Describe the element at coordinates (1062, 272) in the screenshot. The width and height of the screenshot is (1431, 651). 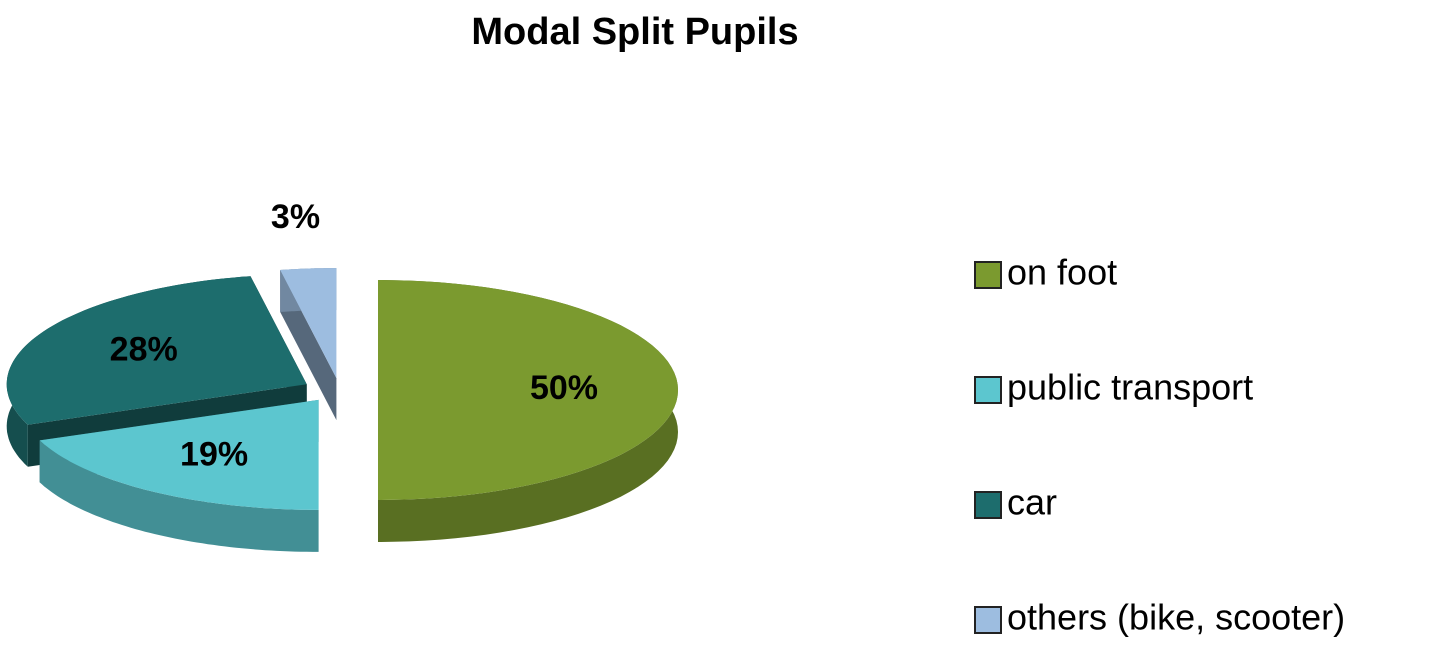
I see `legend-label: on foot` at that location.